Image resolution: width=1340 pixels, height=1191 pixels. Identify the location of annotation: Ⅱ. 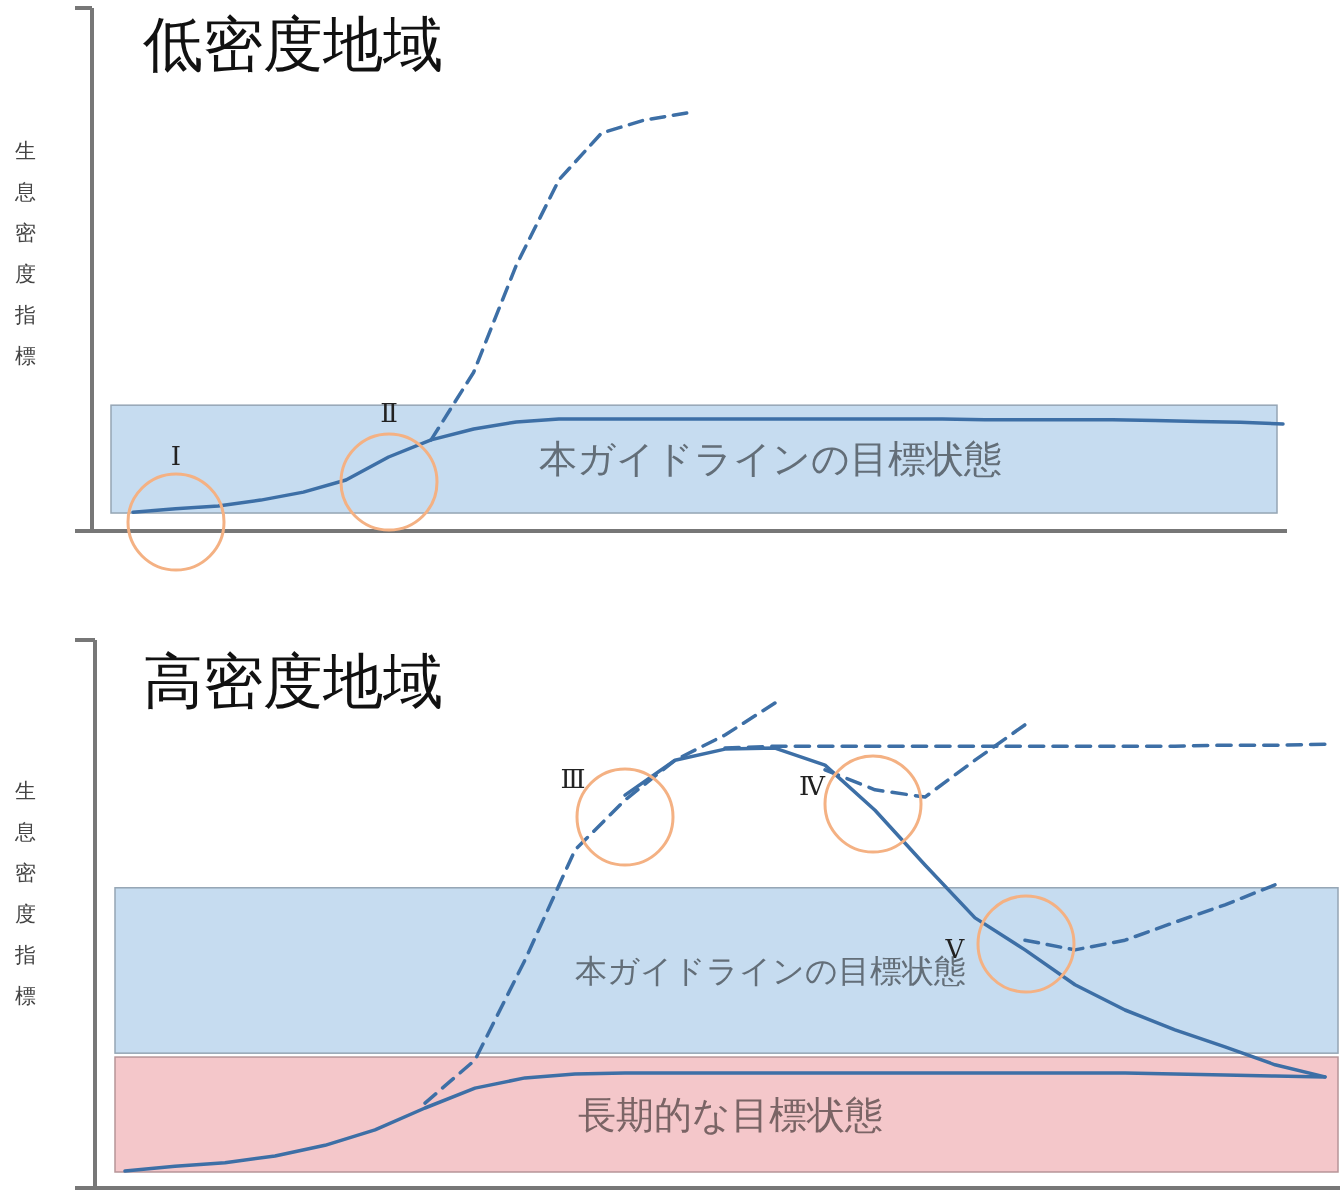
(389, 413).